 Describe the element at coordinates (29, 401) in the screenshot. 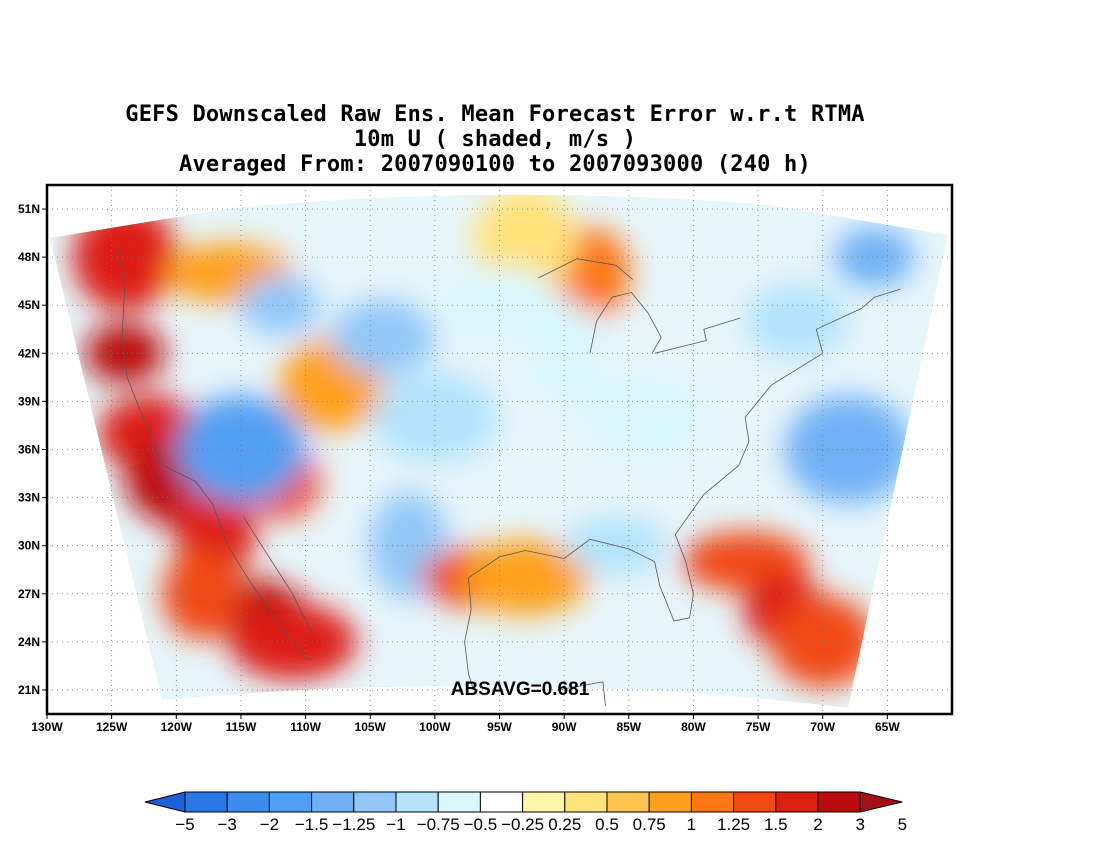

I see `latitude-tick-label: 39N` at that location.